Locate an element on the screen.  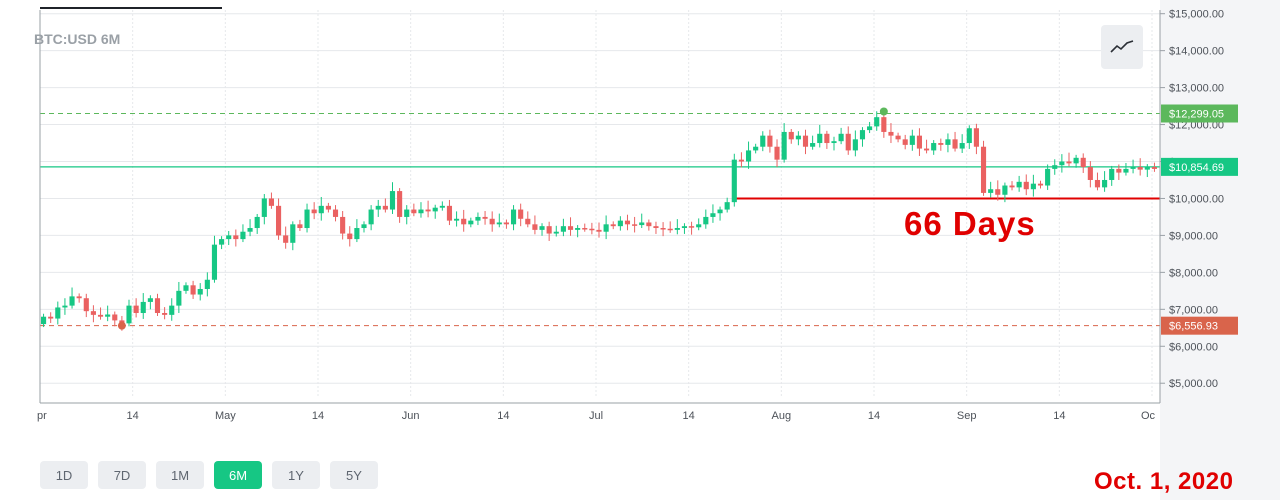
low-marker is located at coordinates (121, 325).